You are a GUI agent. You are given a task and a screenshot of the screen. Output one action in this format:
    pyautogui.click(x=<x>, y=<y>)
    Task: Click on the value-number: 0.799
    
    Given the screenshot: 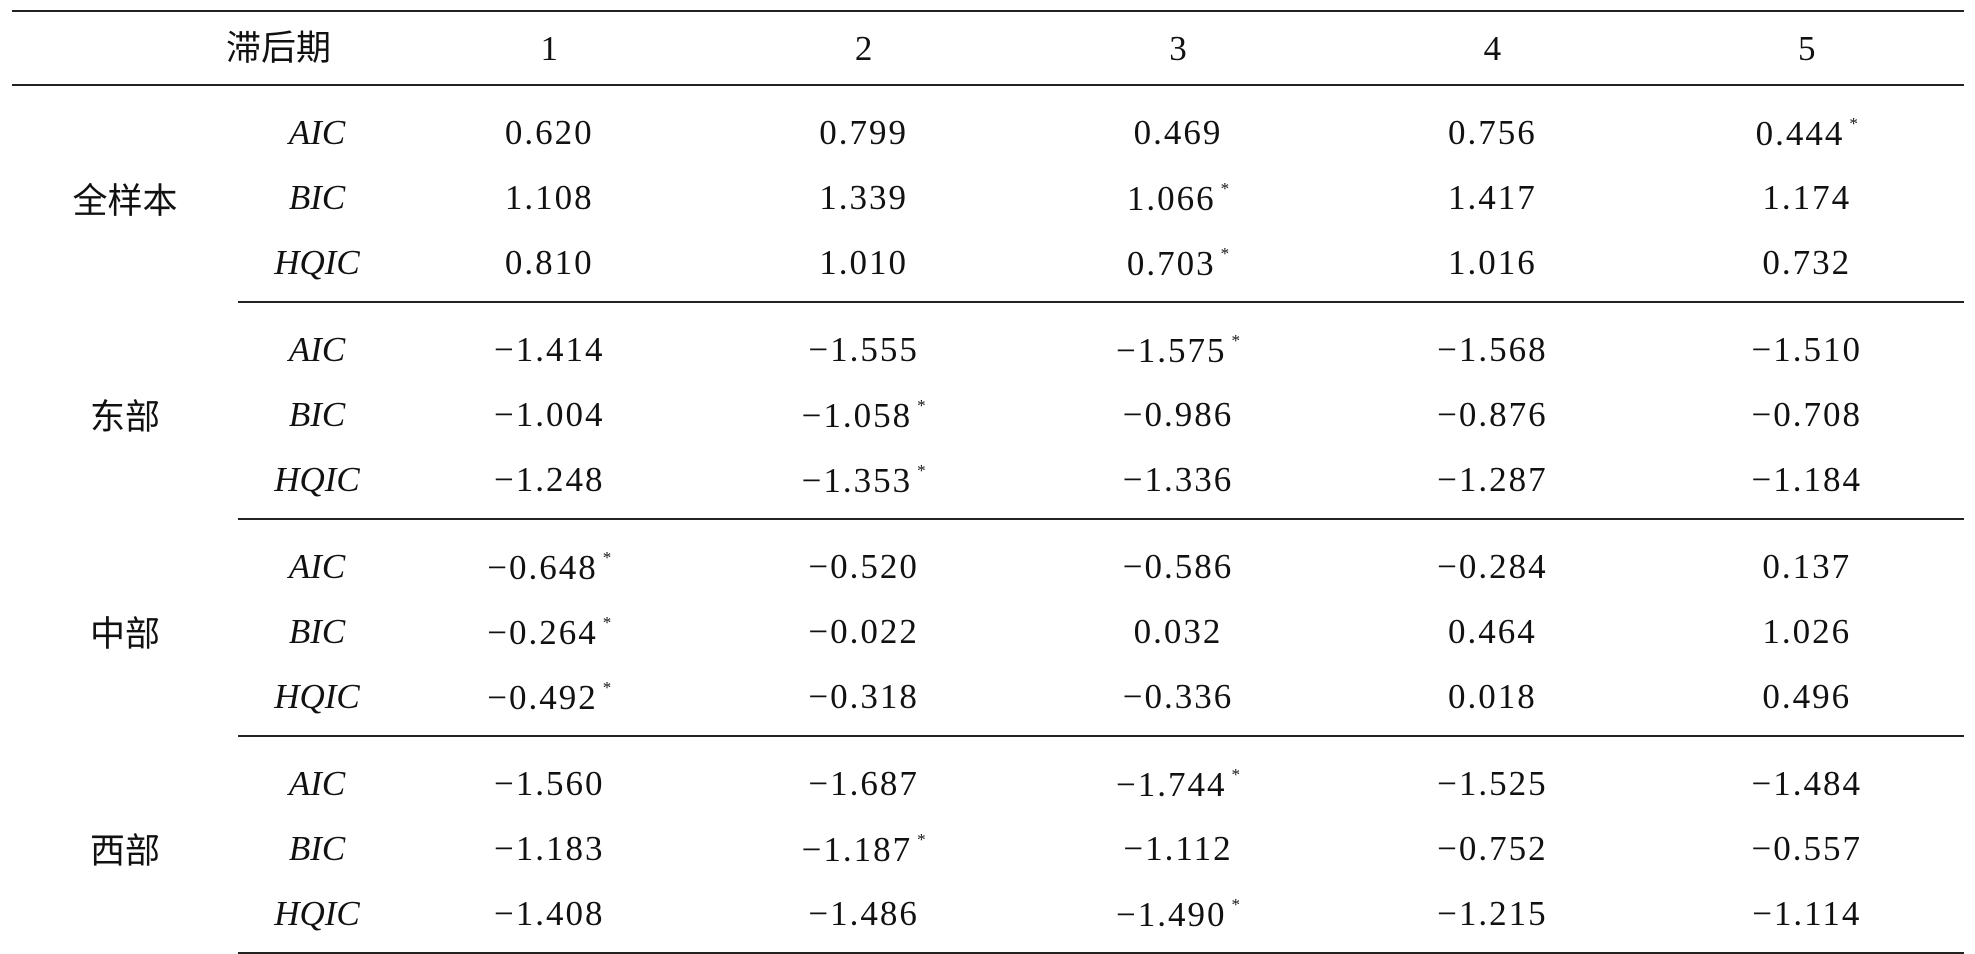 What is the action you would take?
    pyautogui.click(x=863, y=132)
    